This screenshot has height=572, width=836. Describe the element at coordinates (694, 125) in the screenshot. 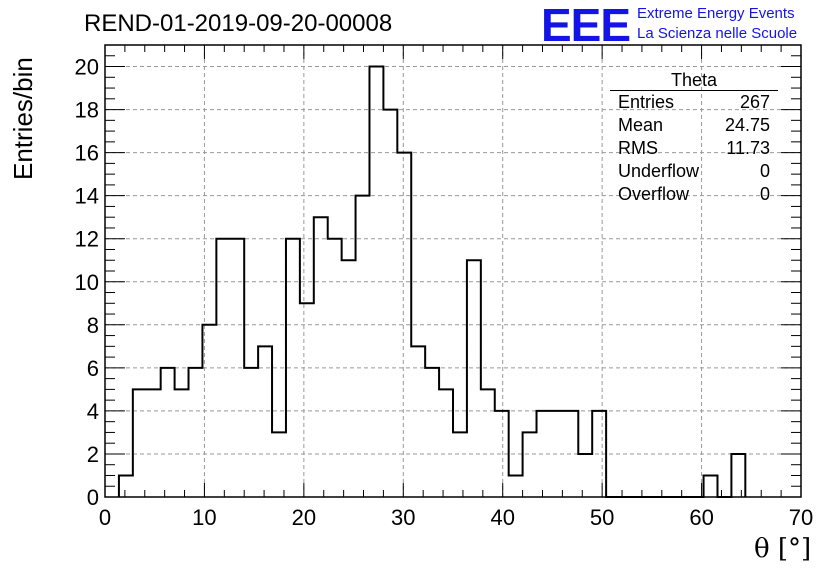

I see `stats-row: Mean 24.75` at that location.